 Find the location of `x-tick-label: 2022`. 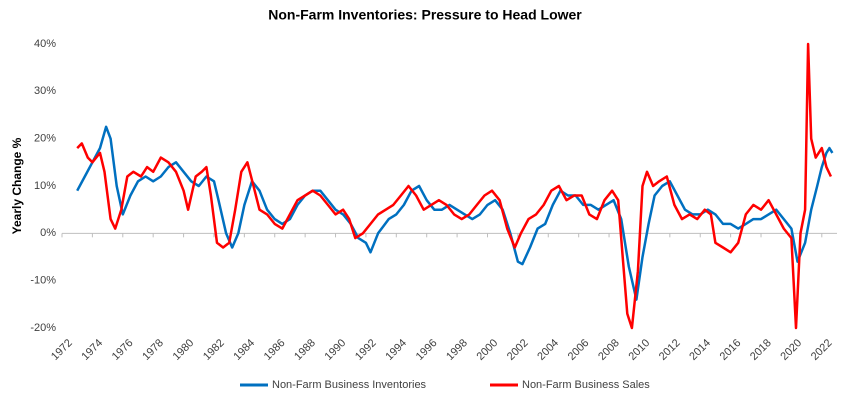

x-tick-label: 2022 is located at coordinates (822, 350).